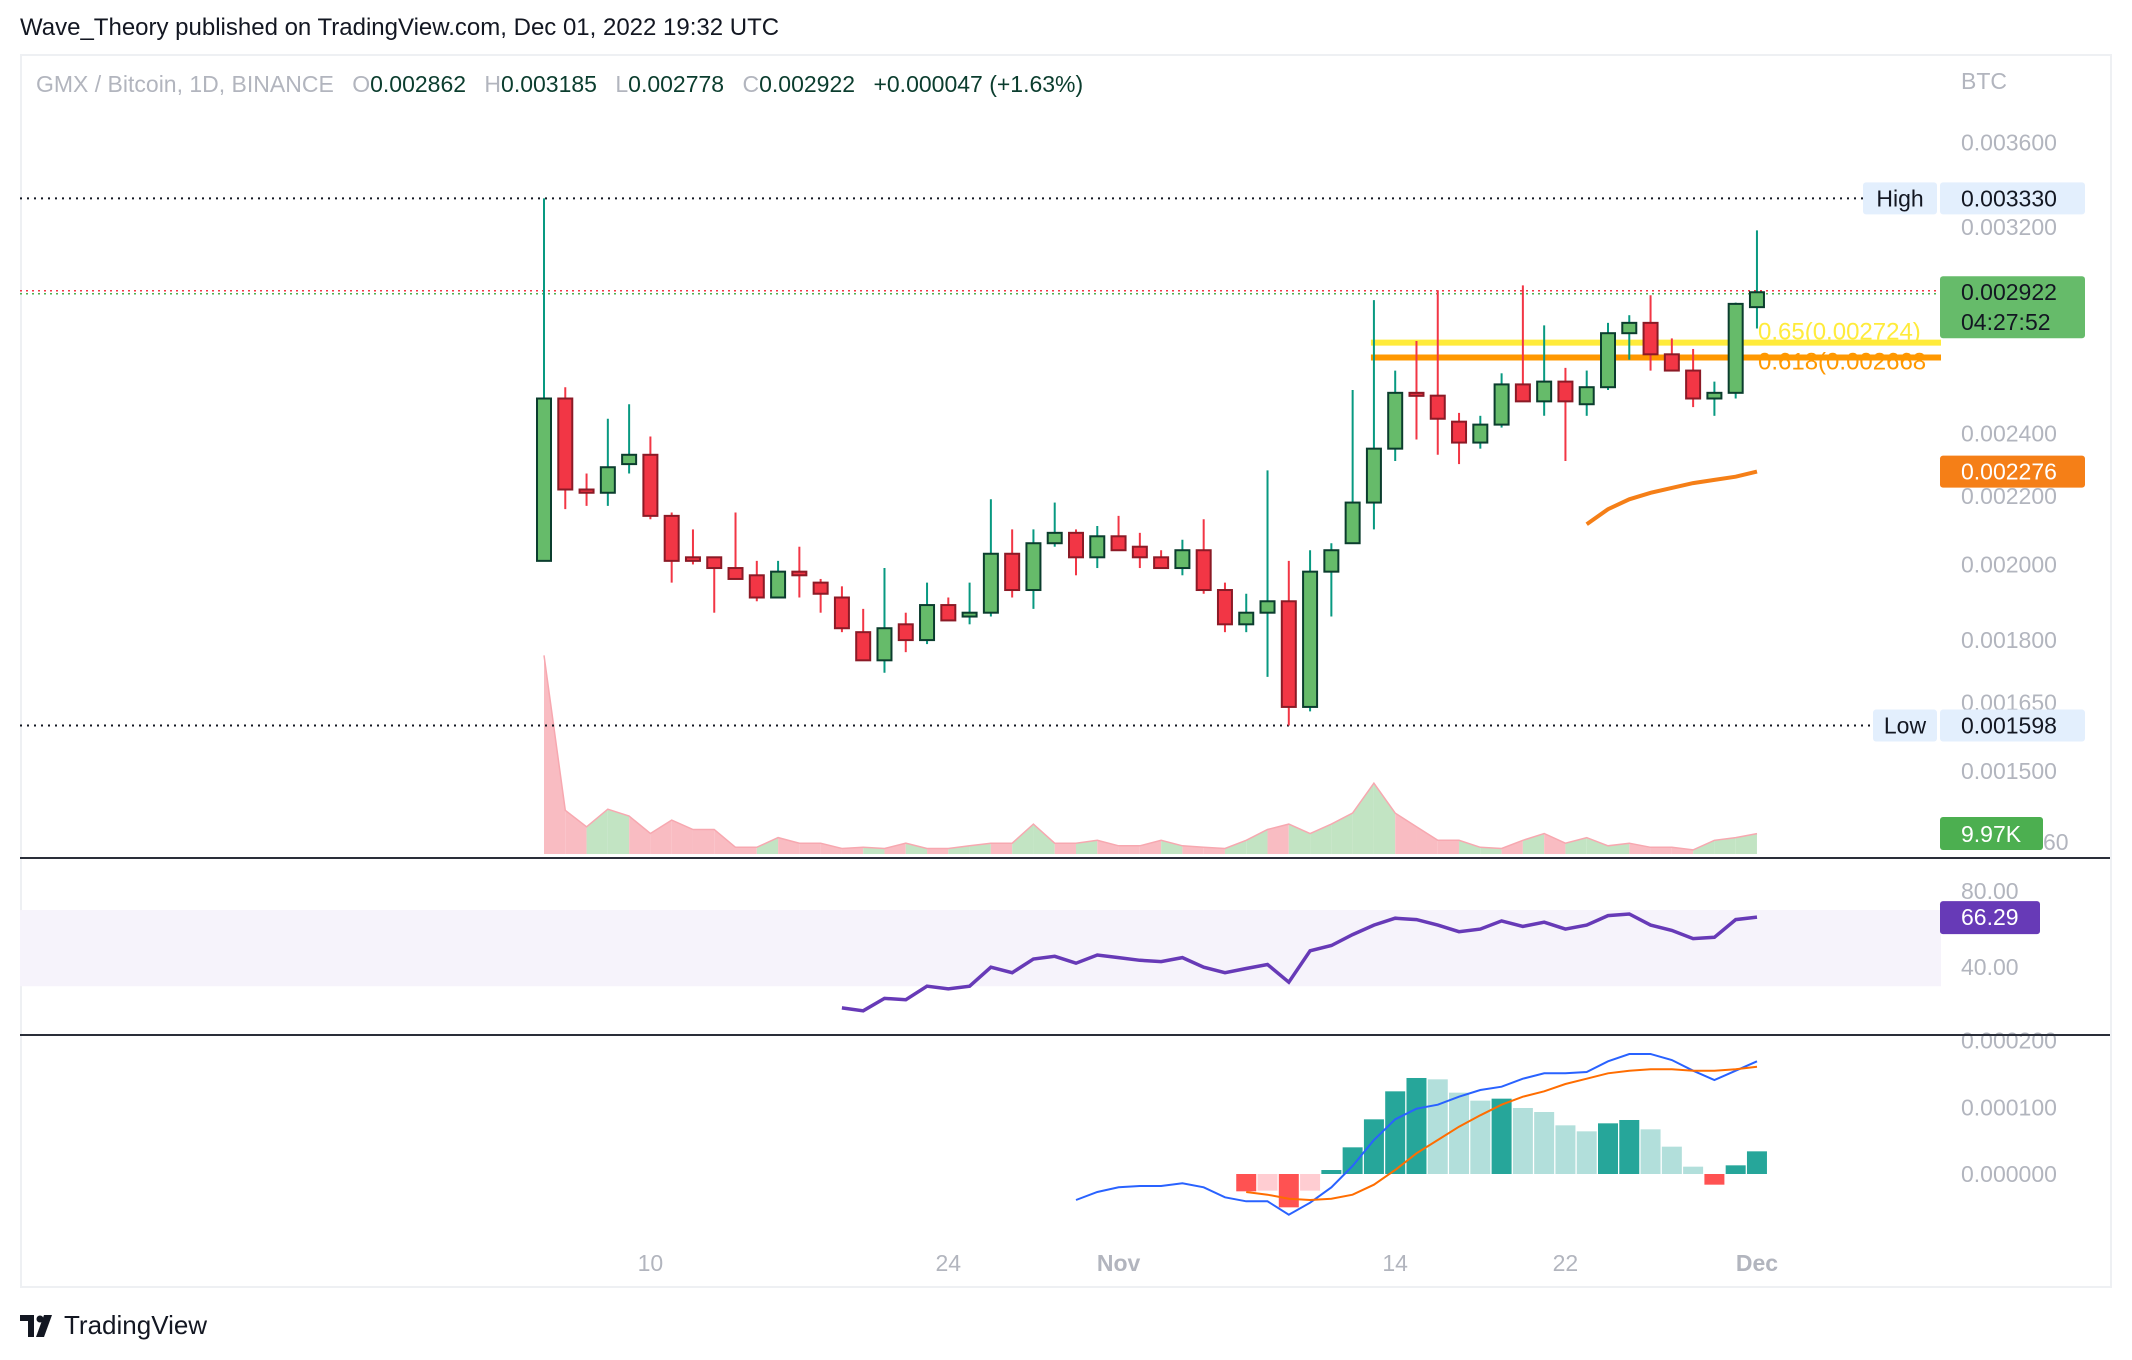  What do you see at coordinates (1991, 834) in the screenshot?
I see `volume-value: 9.97K` at bounding box center [1991, 834].